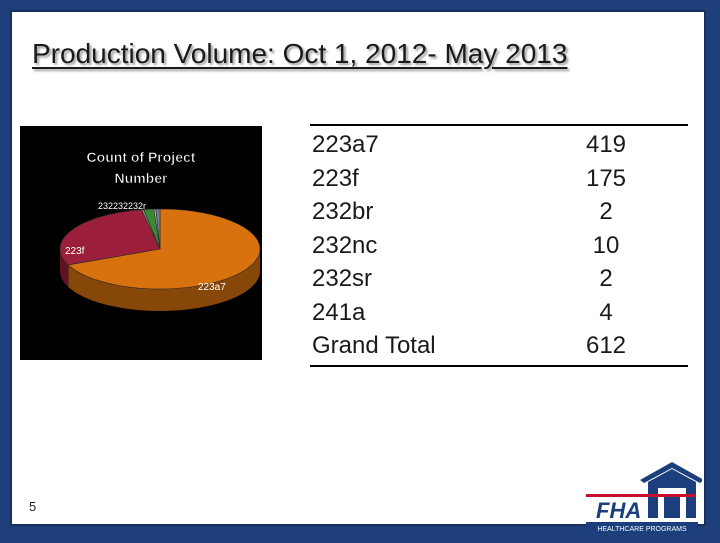  What do you see at coordinates (374, 345) in the screenshot?
I see `row-label: Grand Total` at bounding box center [374, 345].